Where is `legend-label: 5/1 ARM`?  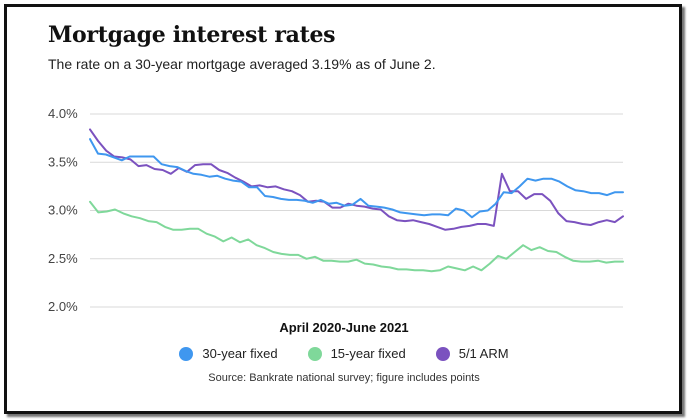
legend-label: 5/1 ARM is located at coordinates (483, 353).